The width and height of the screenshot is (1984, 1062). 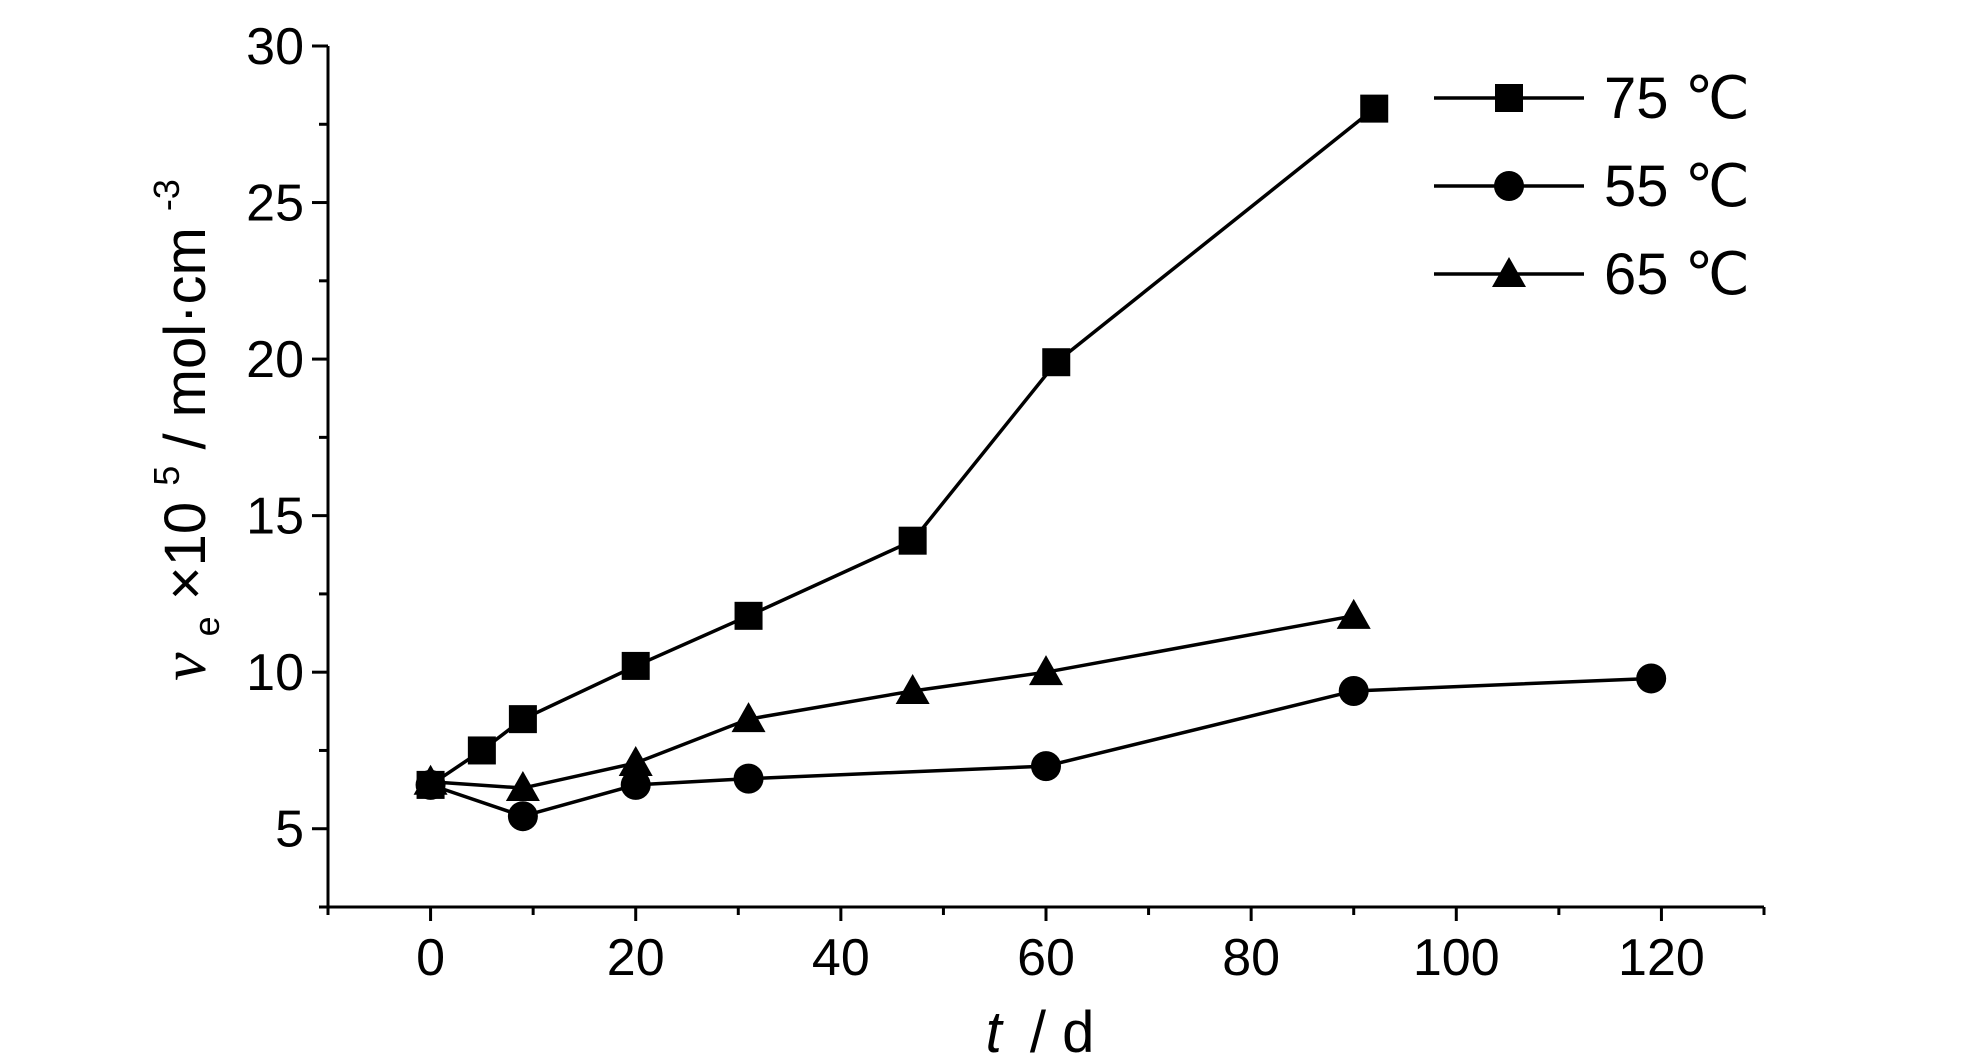 I want to click on series-circle, so click(x=1041, y=747).